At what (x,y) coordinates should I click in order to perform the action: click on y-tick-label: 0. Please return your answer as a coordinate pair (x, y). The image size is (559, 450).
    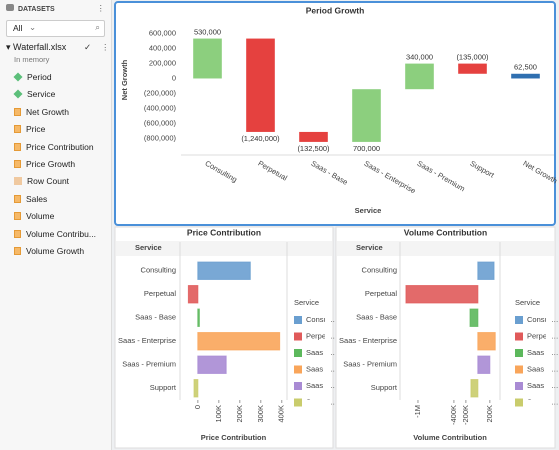
    Looking at the image, I should click on (174, 77).